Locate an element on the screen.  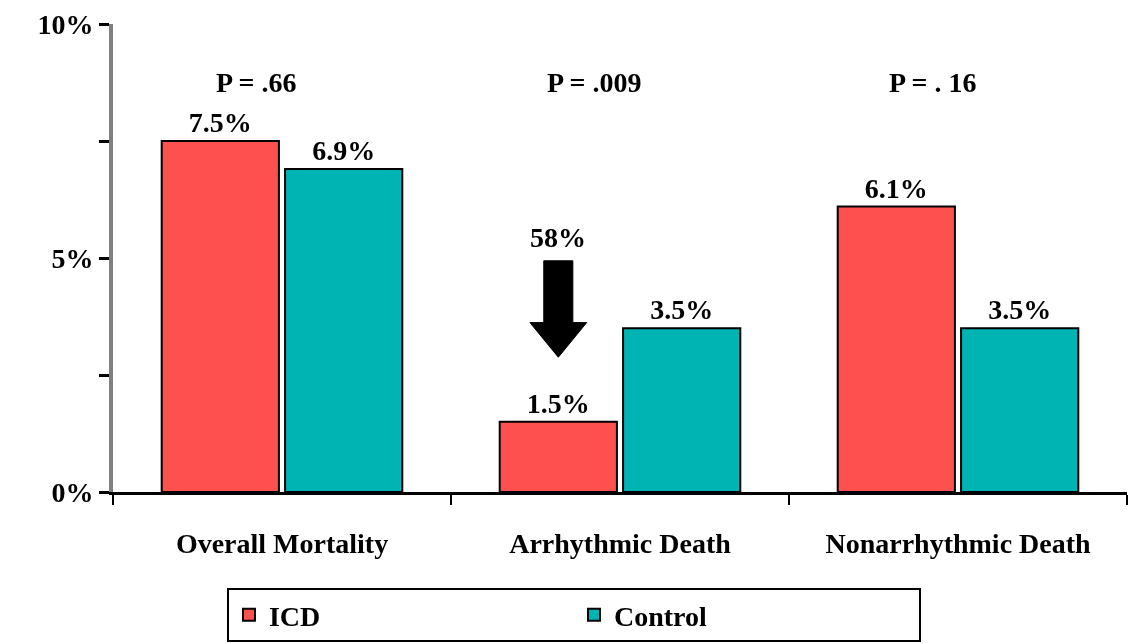
annotation: P = . 16 is located at coordinates (933, 82).